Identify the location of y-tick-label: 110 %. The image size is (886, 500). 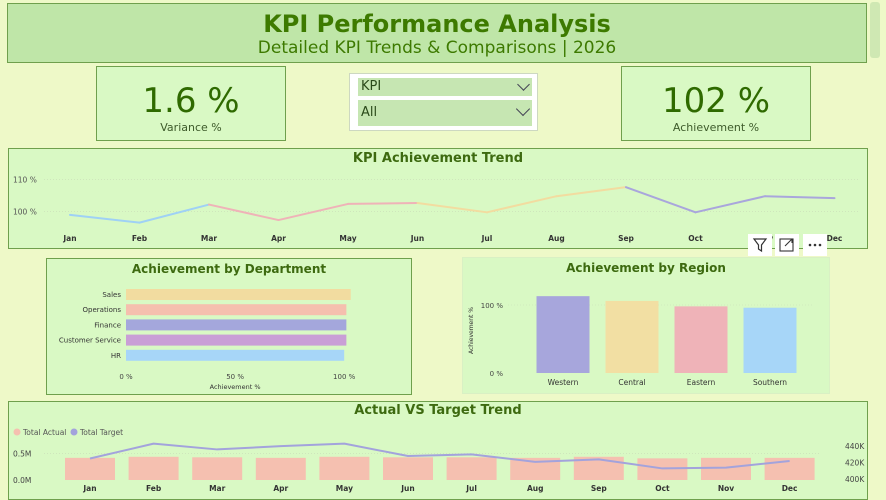
(25, 179).